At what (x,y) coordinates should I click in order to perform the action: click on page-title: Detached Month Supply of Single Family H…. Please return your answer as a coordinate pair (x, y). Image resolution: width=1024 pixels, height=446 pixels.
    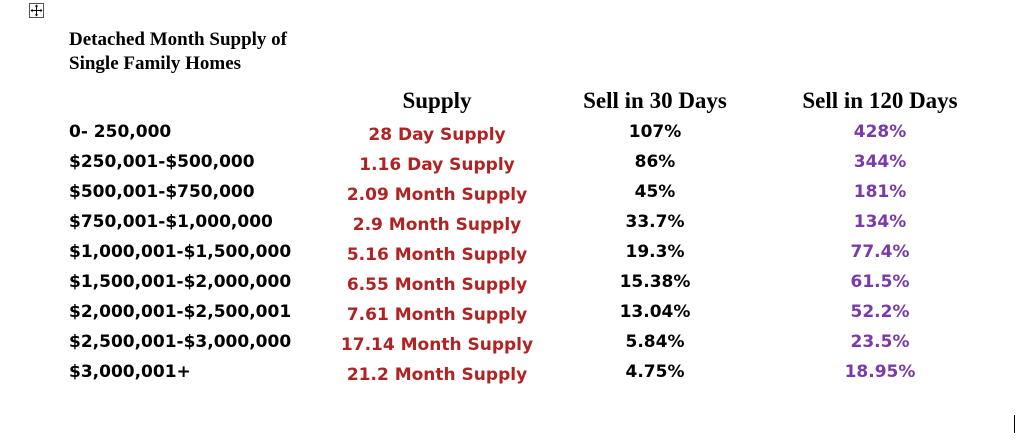
    Looking at the image, I should click on (178, 52).